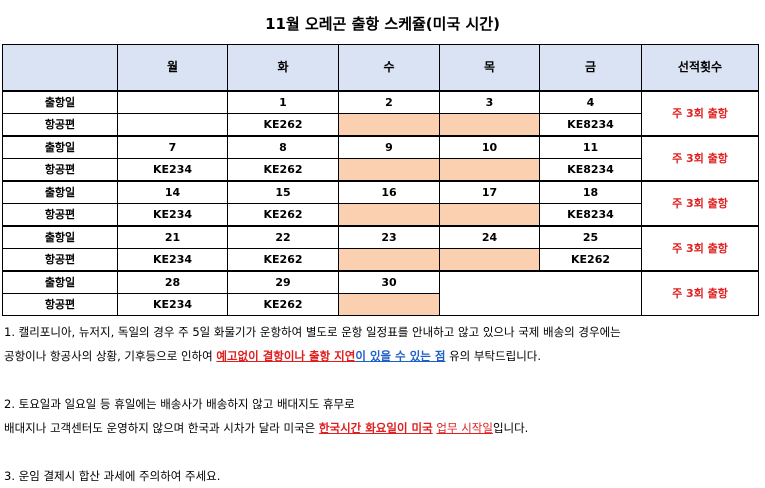  I want to click on date-cell: 11, so click(590, 147).